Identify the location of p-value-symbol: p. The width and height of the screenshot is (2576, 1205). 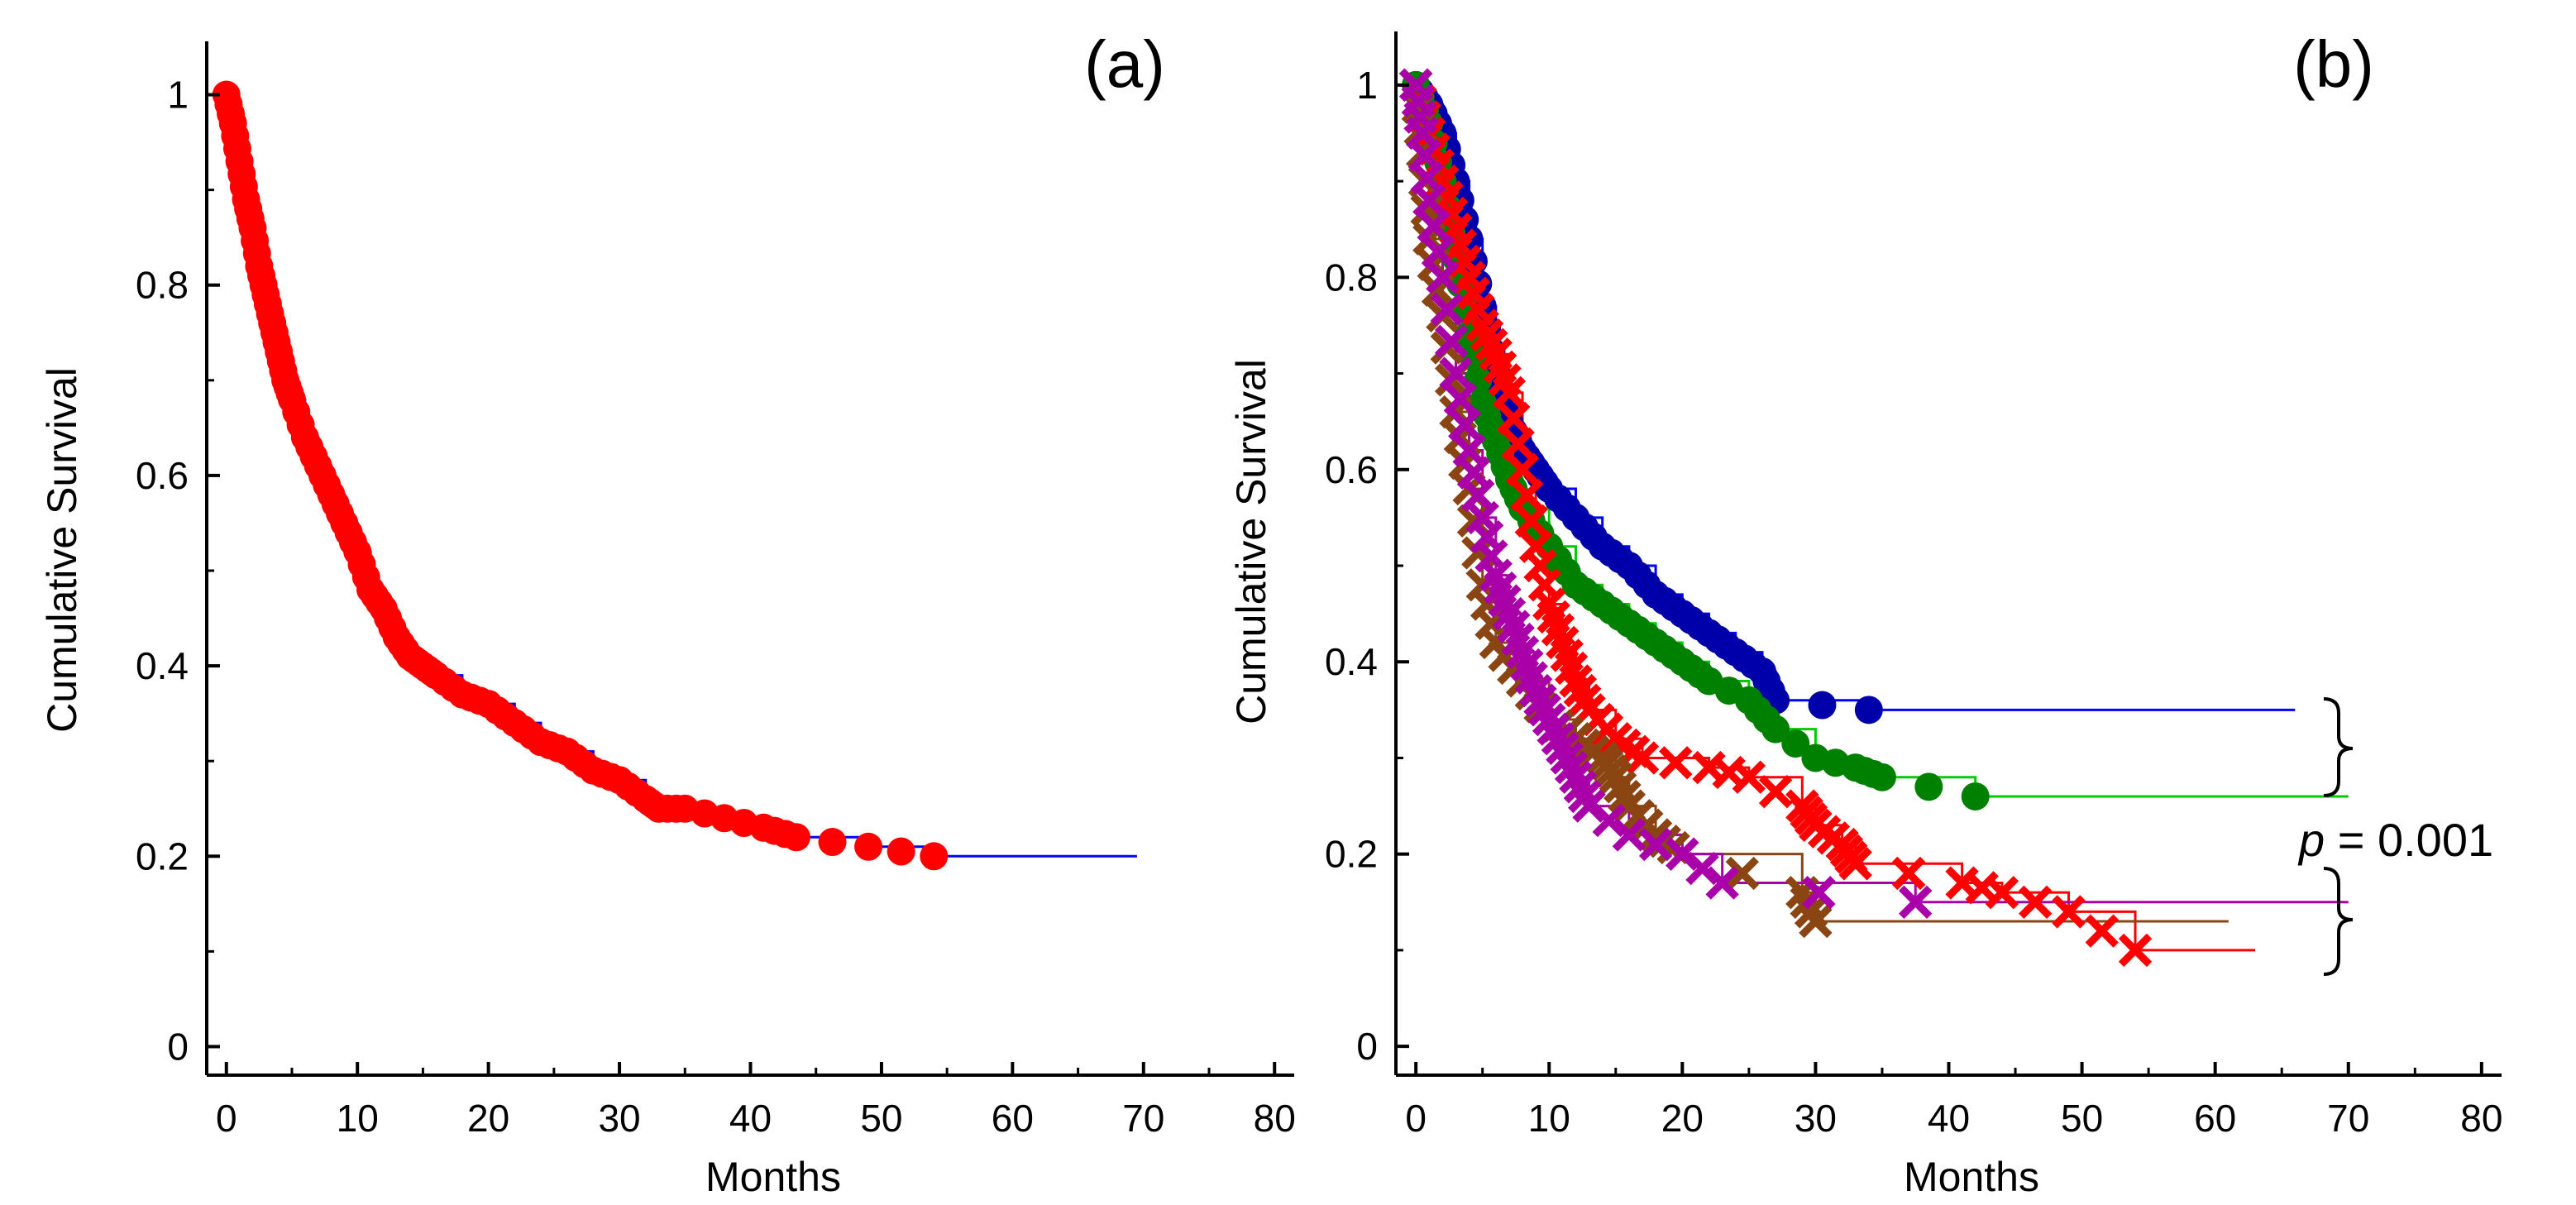
(2311, 840).